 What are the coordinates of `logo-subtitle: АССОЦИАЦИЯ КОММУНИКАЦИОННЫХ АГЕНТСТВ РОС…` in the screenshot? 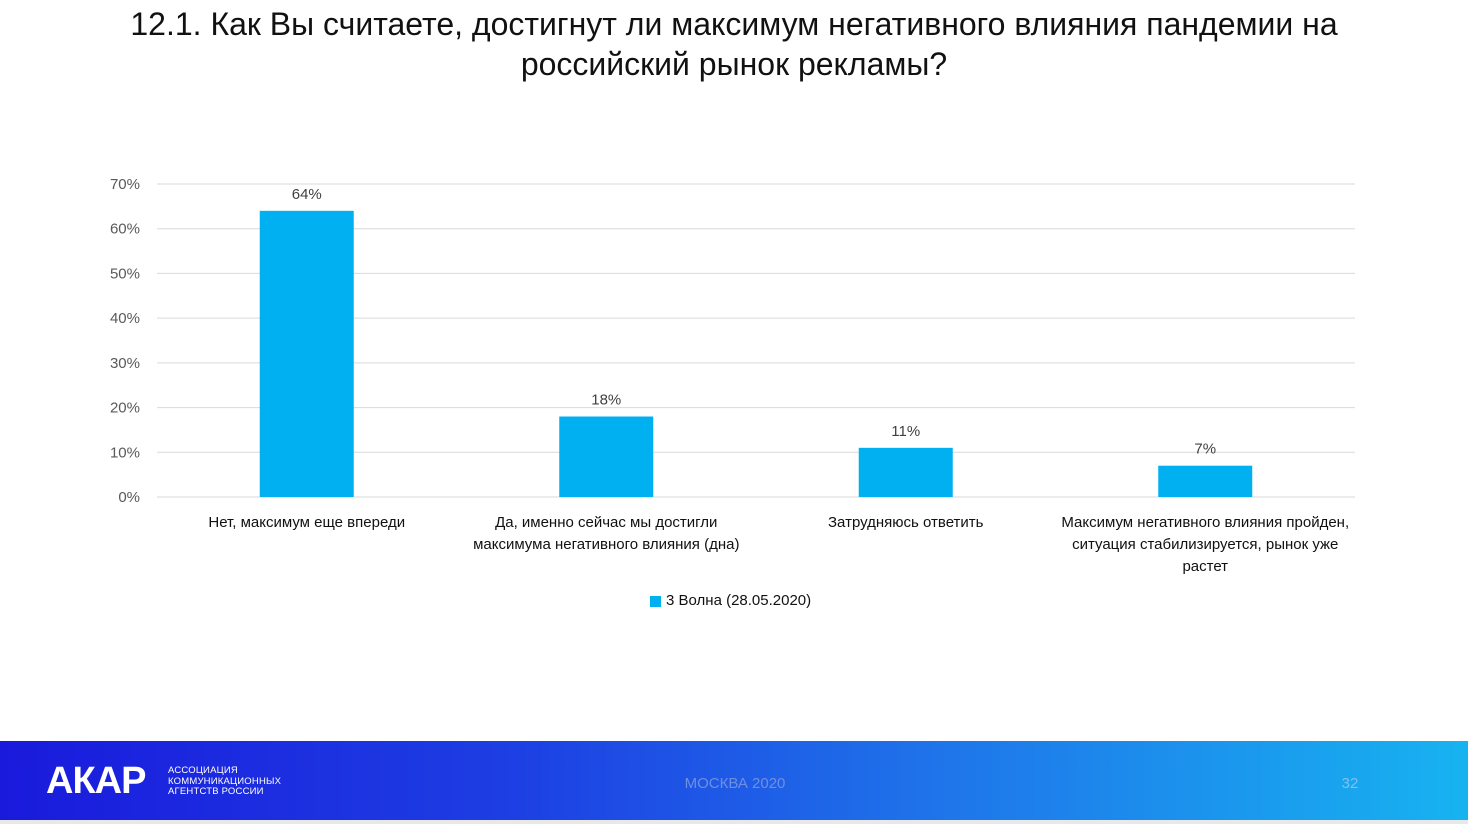 It's located at (225, 781).